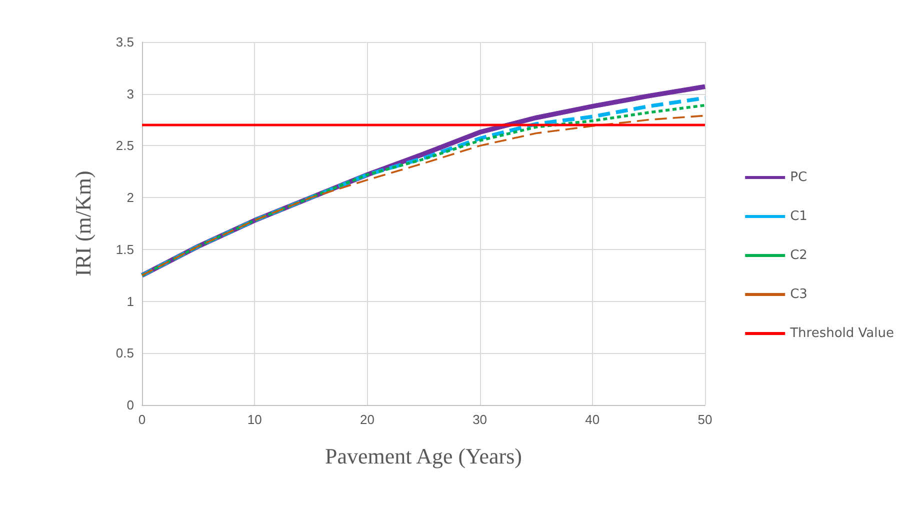 Image resolution: width=909 pixels, height=511 pixels. What do you see at coordinates (799, 177) in the screenshot?
I see `legend-label: PC` at bounding box center [799, 177].